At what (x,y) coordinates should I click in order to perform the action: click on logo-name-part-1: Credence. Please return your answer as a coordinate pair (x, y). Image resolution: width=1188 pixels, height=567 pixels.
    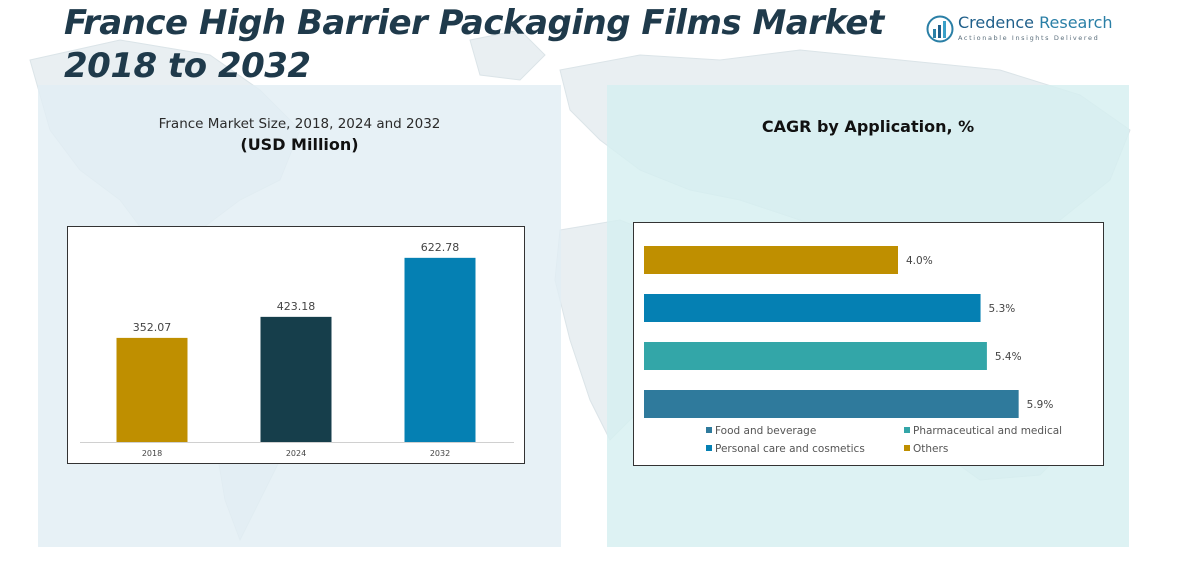
    Looking at the image, I should click on (996, 22).